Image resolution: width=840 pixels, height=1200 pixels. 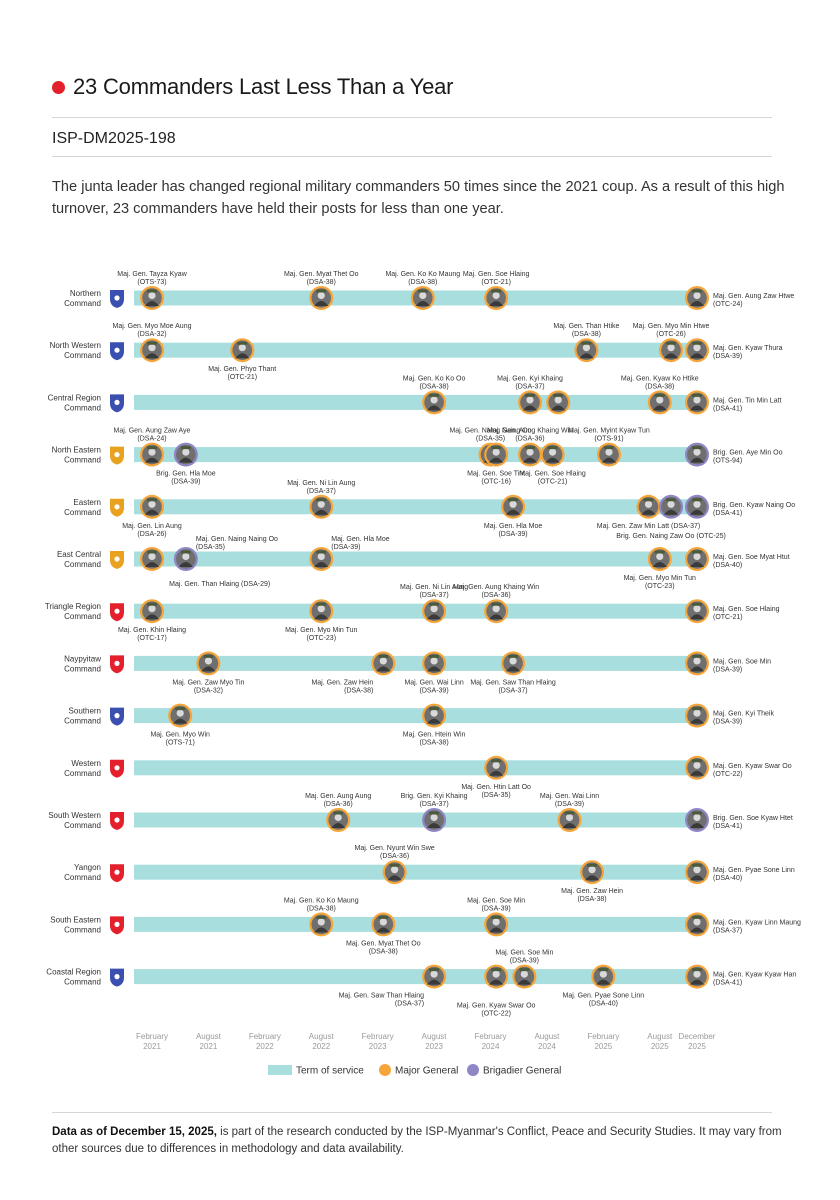 What do you see at coordinates (434, 587) in the screenshot?
I see `commander-name-label: Maj. Gen. Ni Lin Aung` at bounding box center [434, 587].